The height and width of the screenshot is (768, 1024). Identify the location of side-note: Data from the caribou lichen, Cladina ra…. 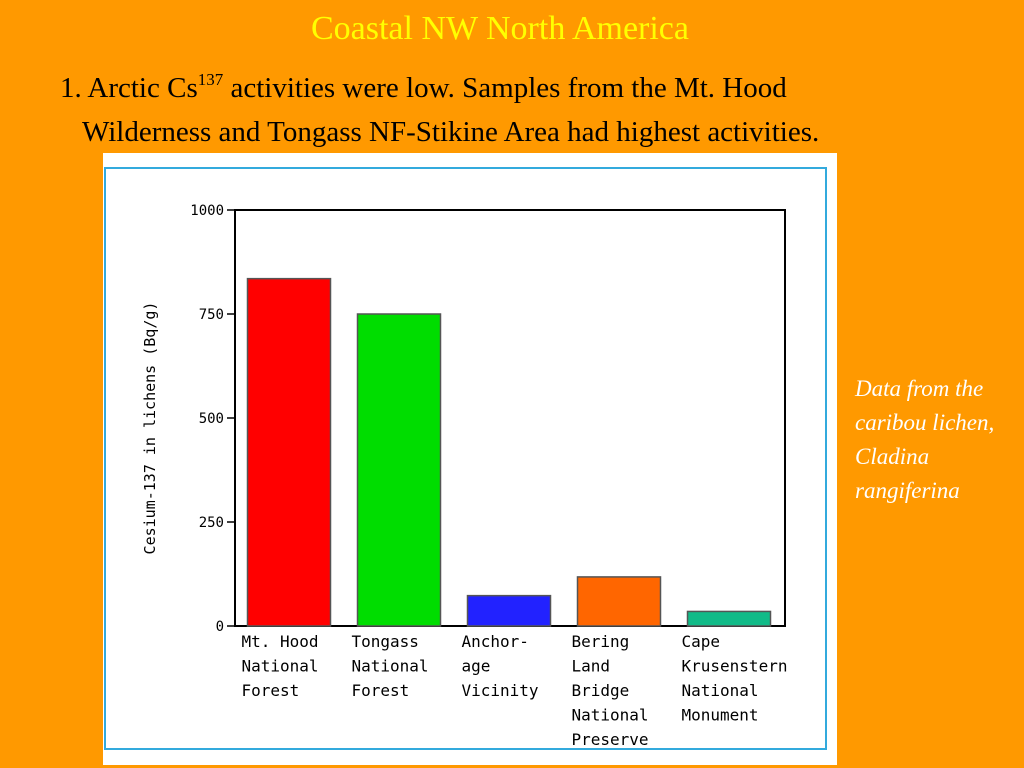
(925, 439).